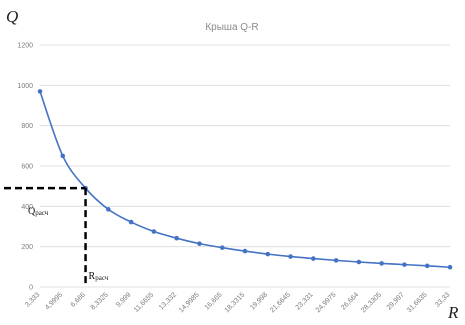 The image size is (465, 325). I want to click on x-tick-label: 4,9995, so click(54, 301).